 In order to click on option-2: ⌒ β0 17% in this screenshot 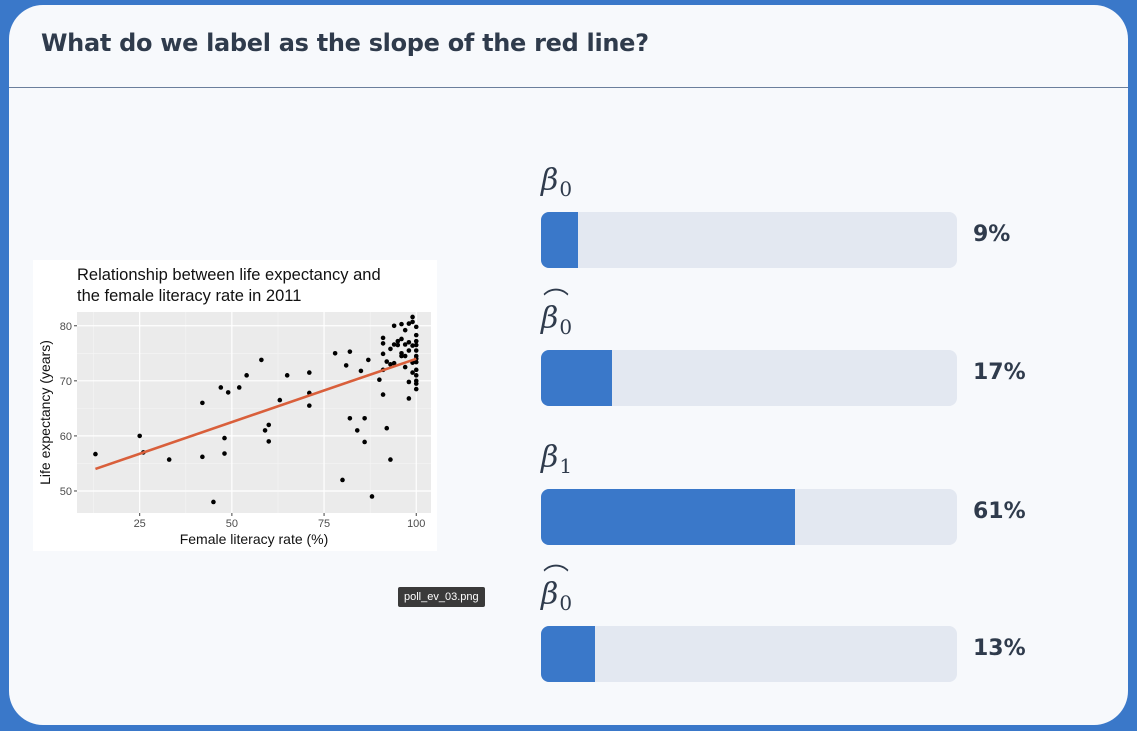, I will do `click(821, 347)`.